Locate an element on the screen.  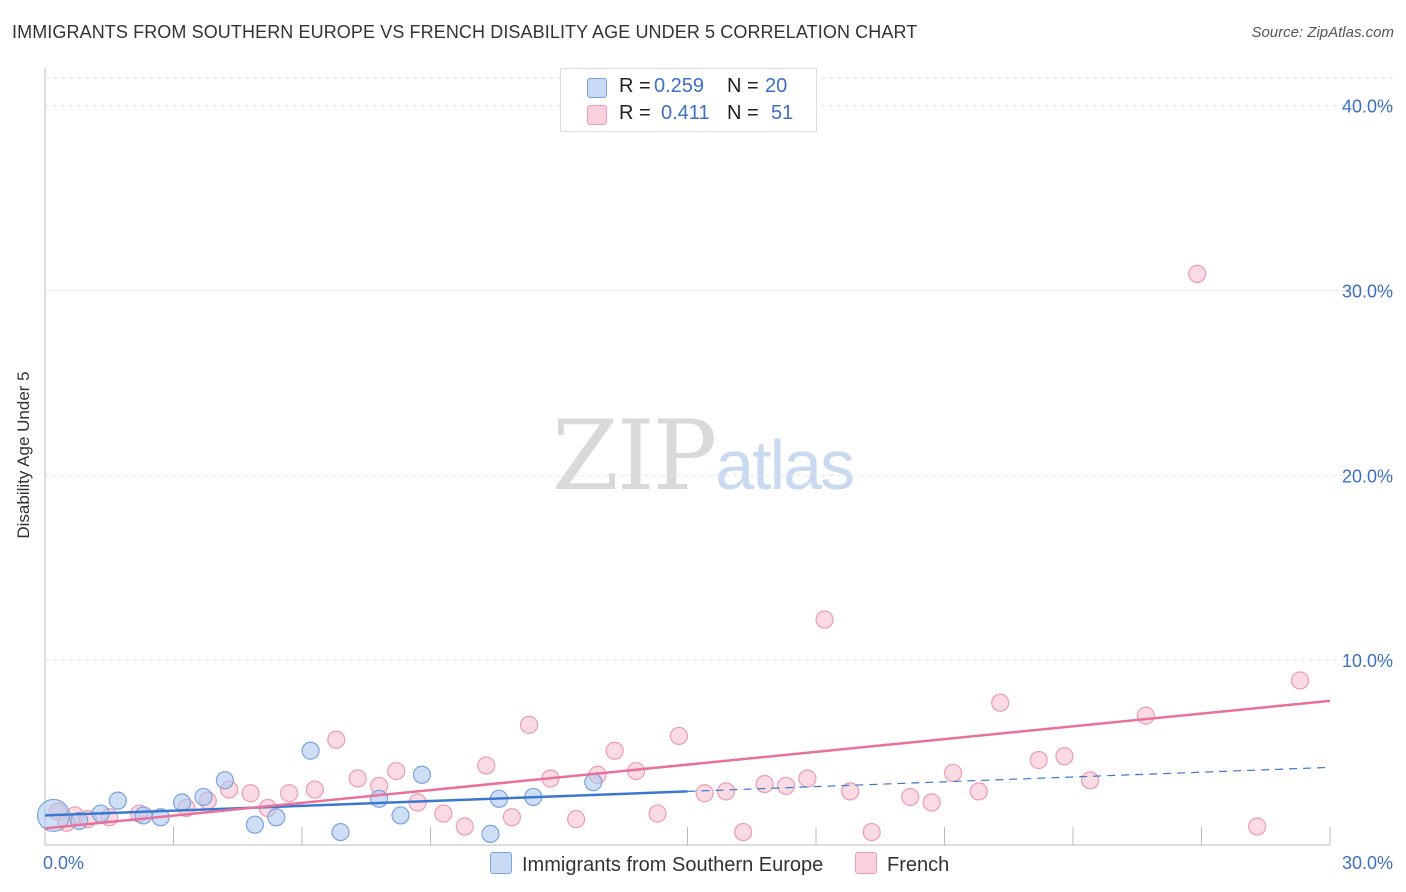
x-tick-label: 30.0% is located at coordinates (1367, 863).